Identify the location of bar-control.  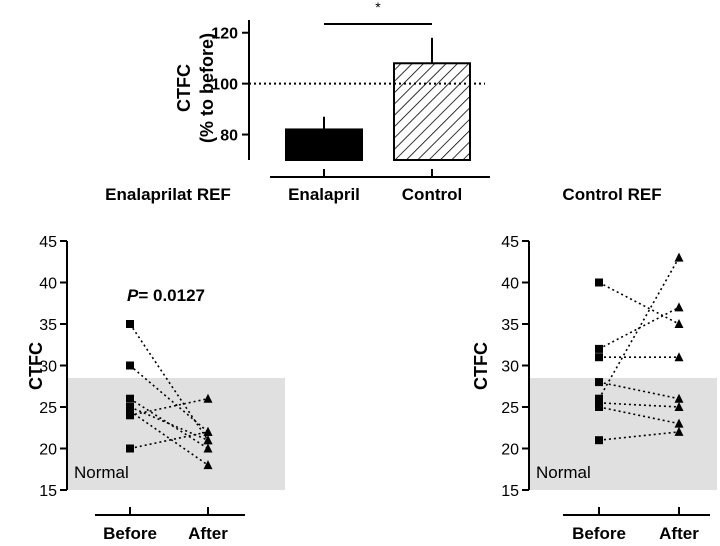
(432, 111).